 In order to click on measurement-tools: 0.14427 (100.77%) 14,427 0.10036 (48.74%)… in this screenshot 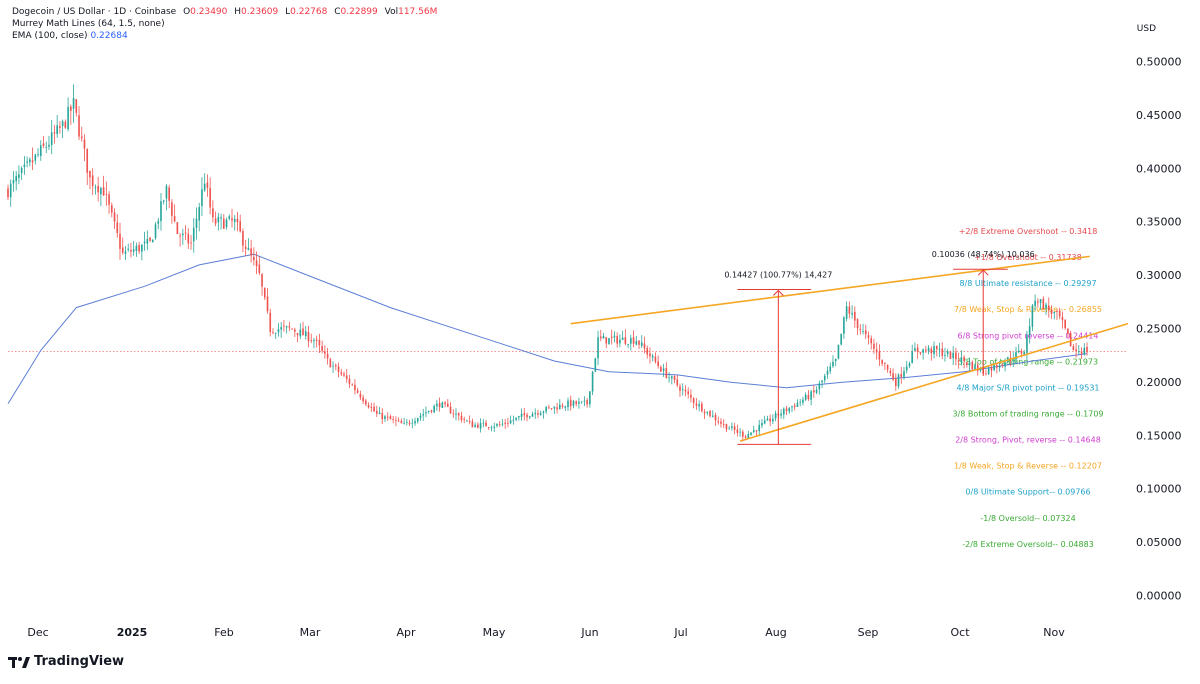, I will do `click(879, 347)`.